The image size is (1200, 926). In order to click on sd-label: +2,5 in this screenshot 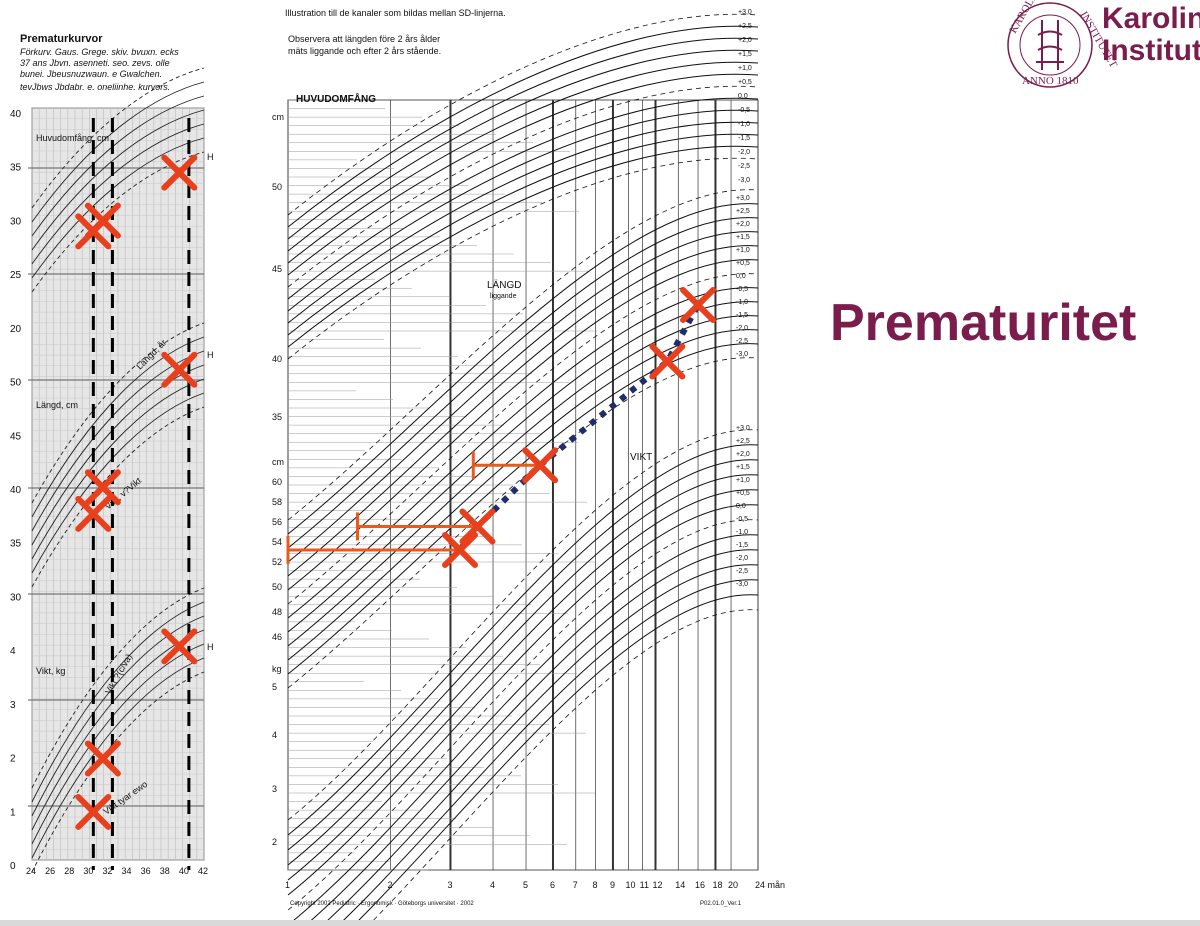, I will do `click(745, 26)`.